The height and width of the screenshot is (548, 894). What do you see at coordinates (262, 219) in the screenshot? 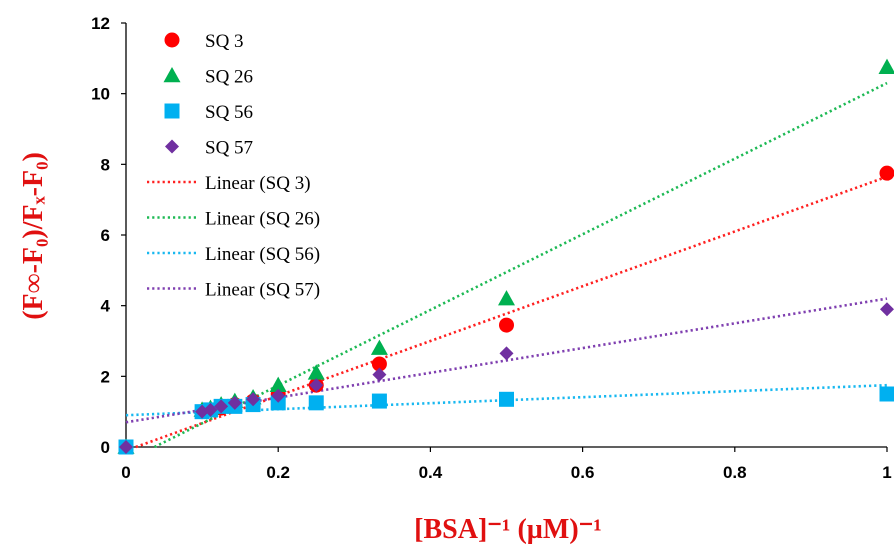
I see `legend-label: Linear (SQ 26)` at bounding box center [262, 219].